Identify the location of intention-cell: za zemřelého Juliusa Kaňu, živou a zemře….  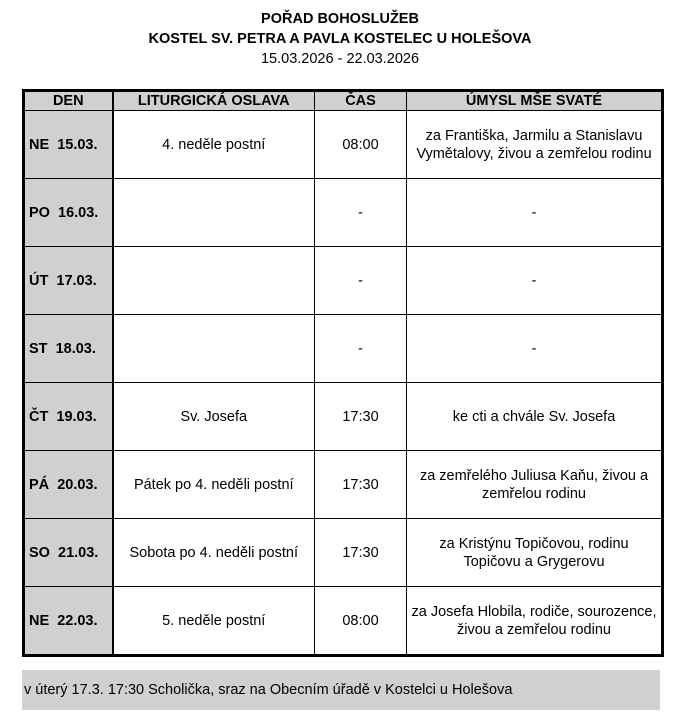
(534, 484).